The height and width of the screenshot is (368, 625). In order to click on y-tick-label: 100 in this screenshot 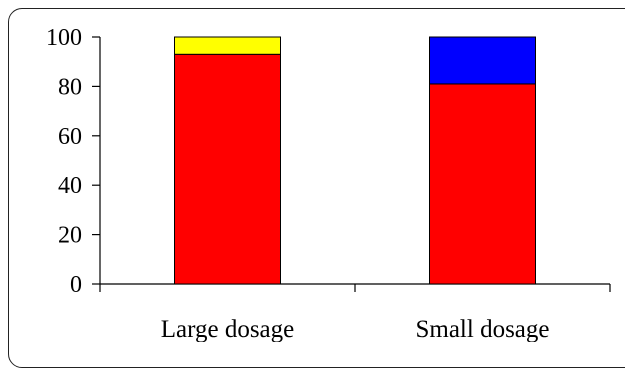, I will do `click(64, 38)`.